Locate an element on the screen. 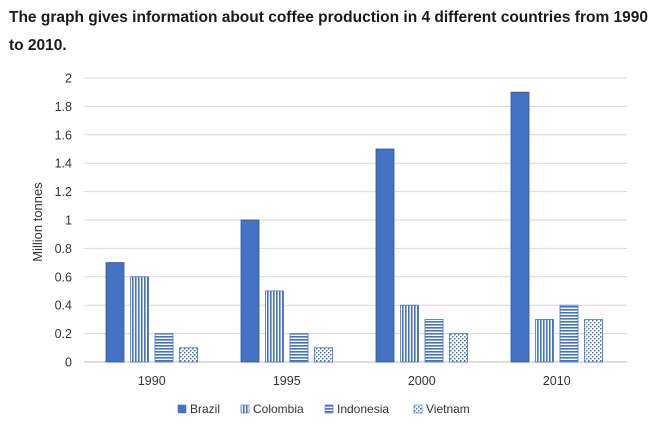 The width and height of the screenshot is (657, 430). y-tick-label: 1.6 is located at coordinates (63, 135).